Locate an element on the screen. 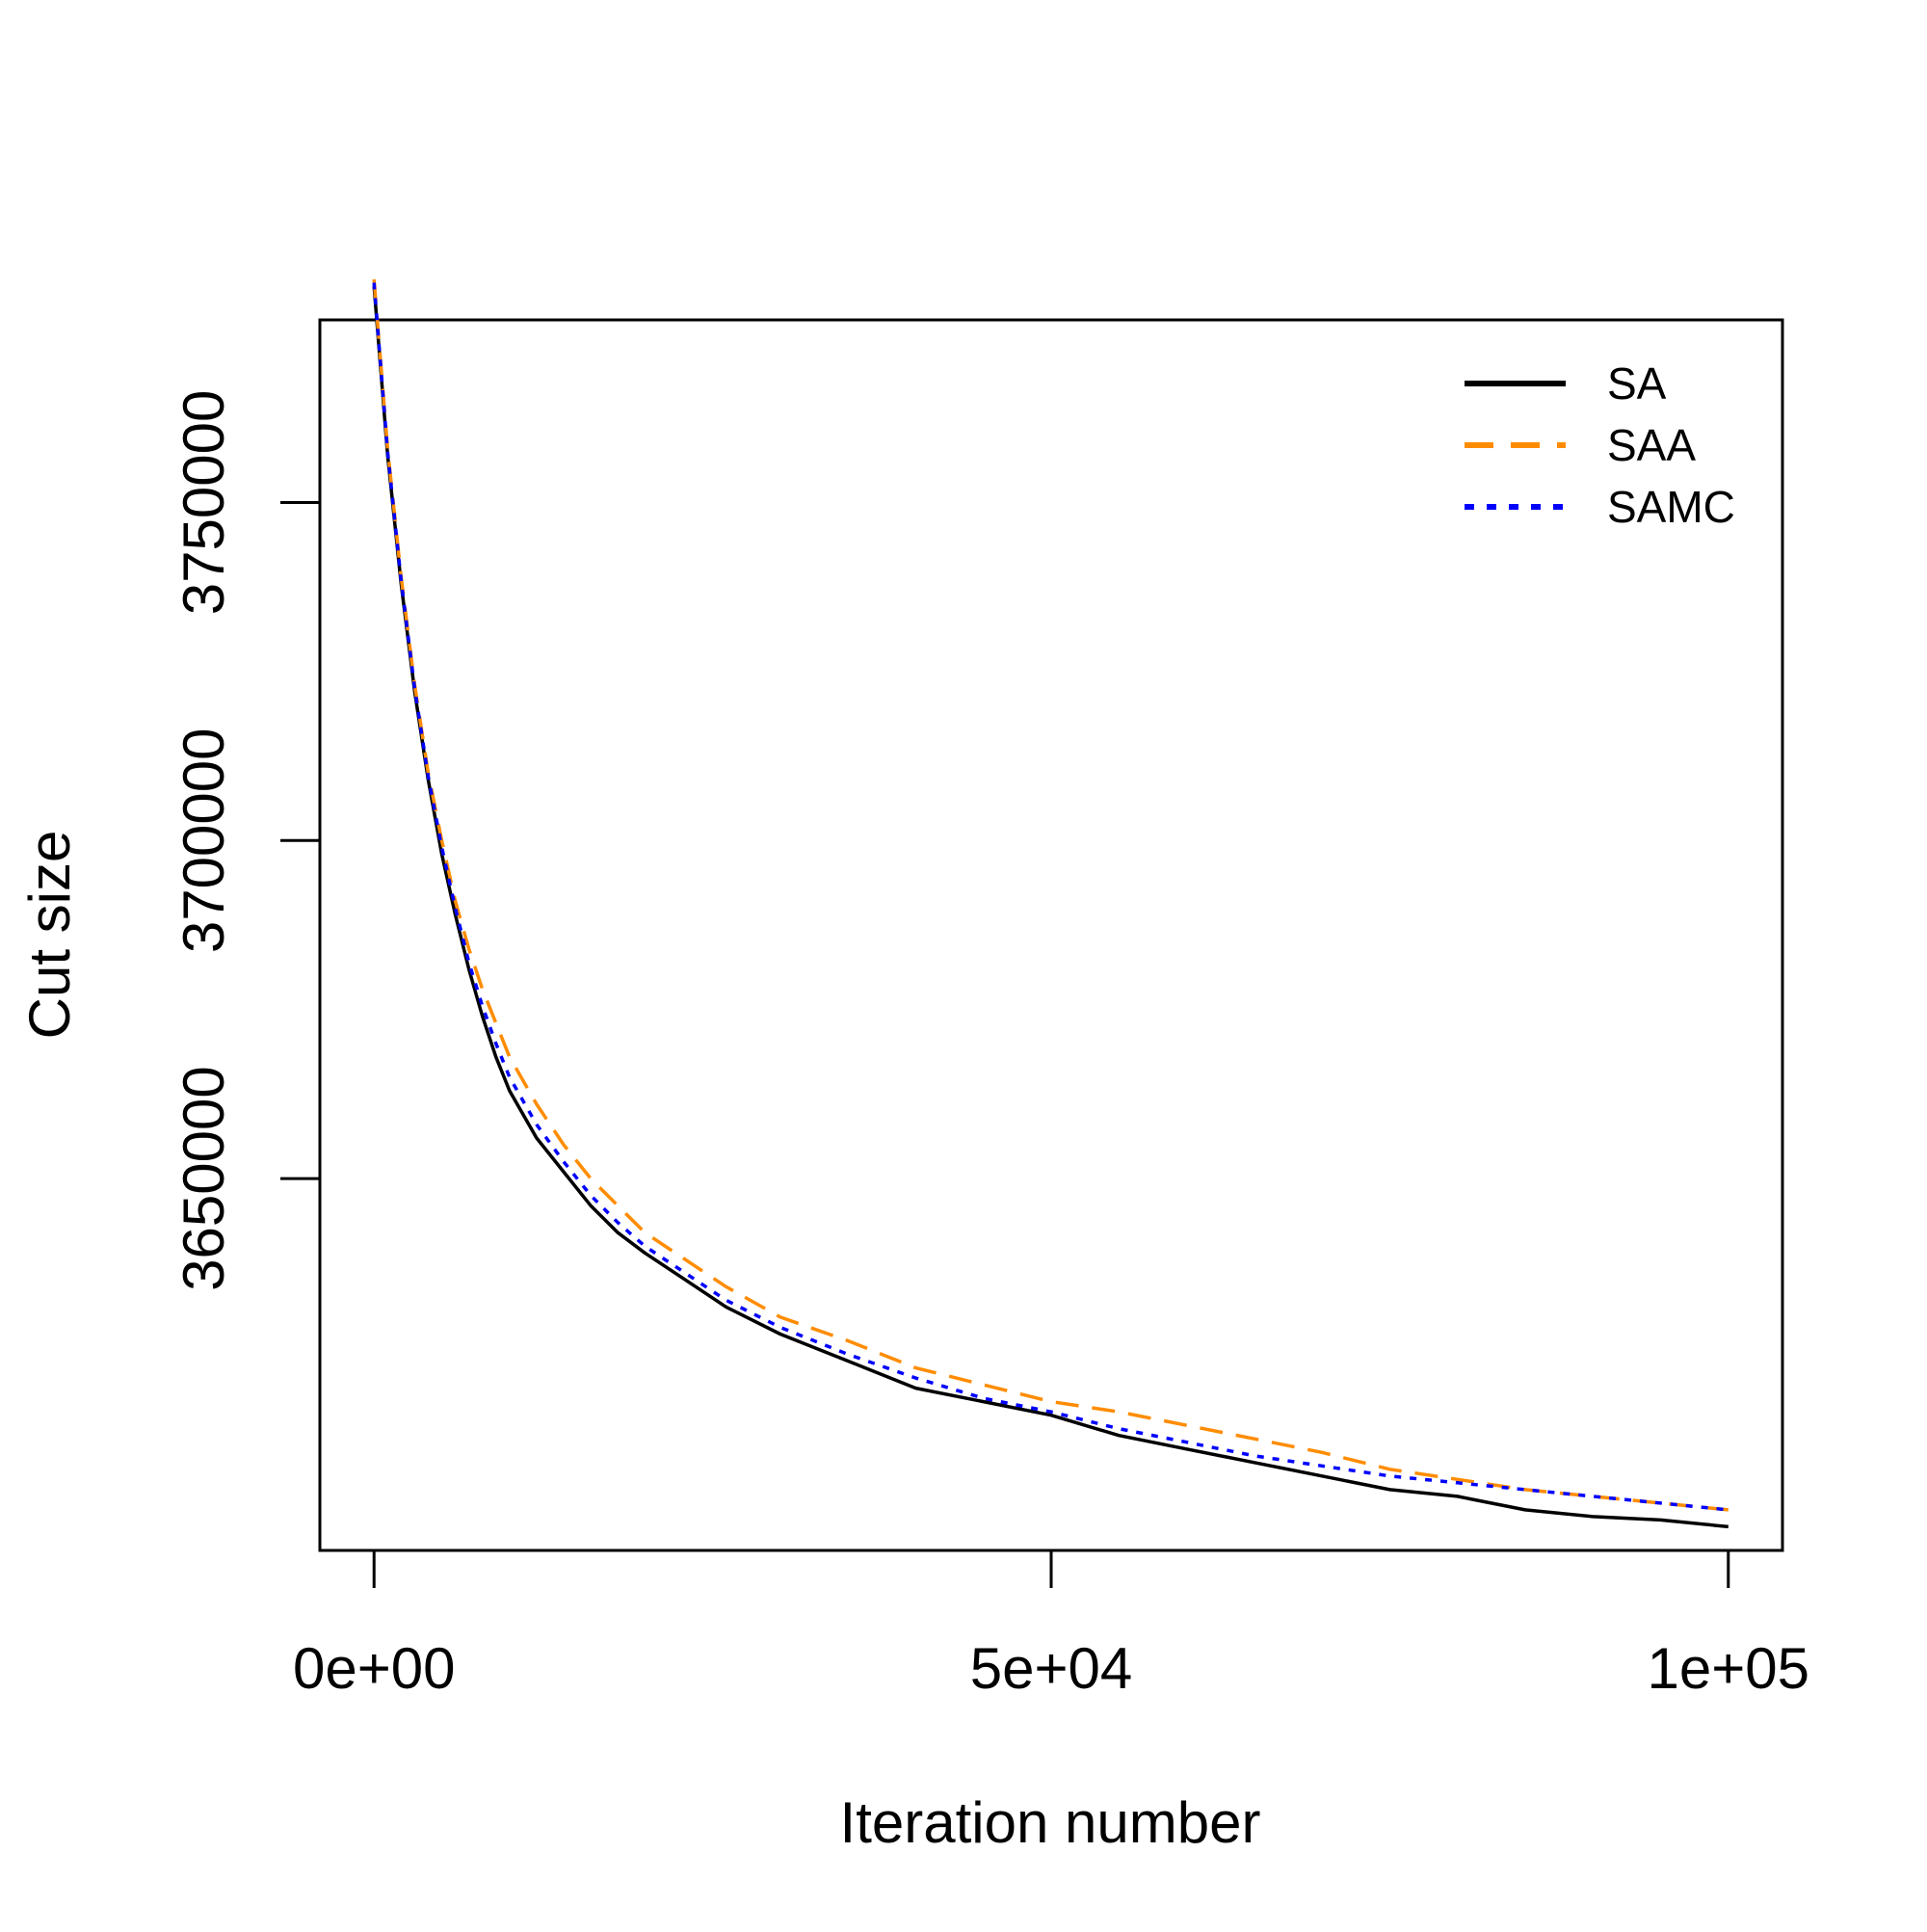 The height and width of the screenshot is (1932, 1927). x-axis-title: Iteration number is located at coordinates (1050, 1822).